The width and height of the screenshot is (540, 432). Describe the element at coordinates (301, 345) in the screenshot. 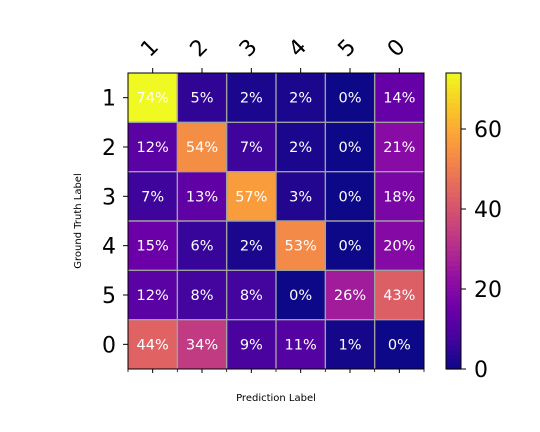

I see `cell-value-label: 11%` at that location.